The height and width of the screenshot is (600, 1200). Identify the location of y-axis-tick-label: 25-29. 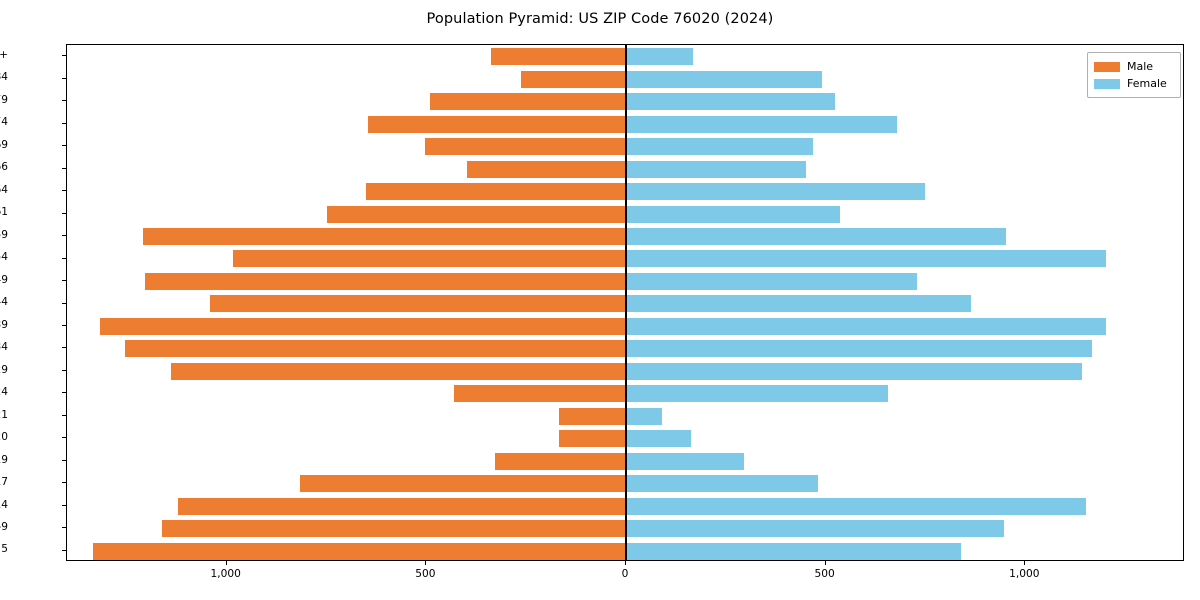
(4, 369).